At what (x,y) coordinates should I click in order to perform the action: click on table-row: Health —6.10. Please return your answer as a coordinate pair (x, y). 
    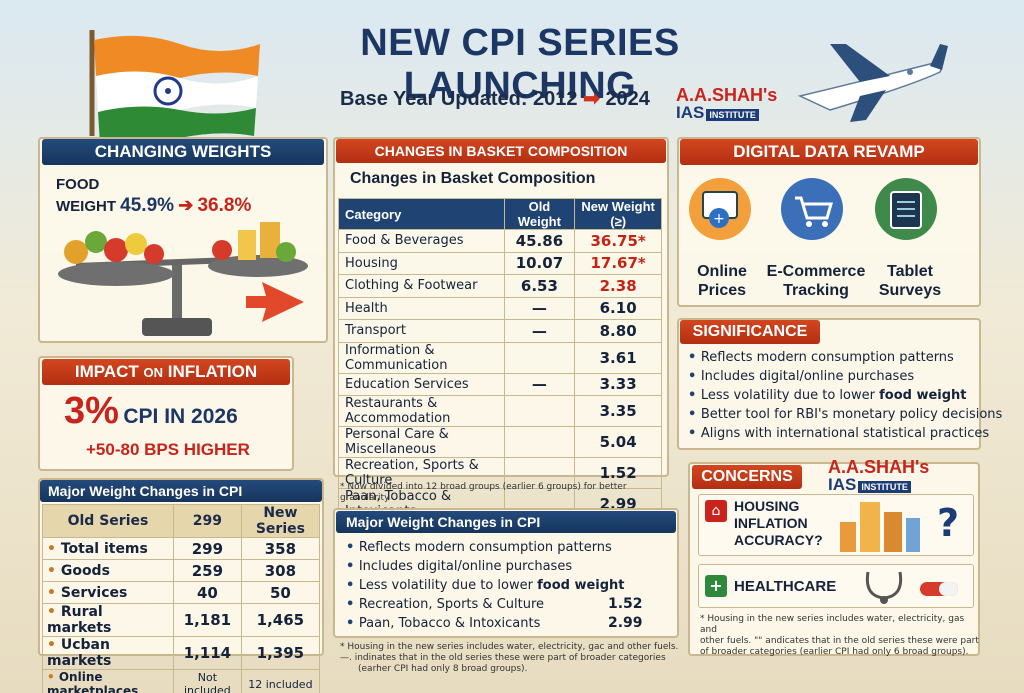
    Looking at the image, I should click on (500, 308).